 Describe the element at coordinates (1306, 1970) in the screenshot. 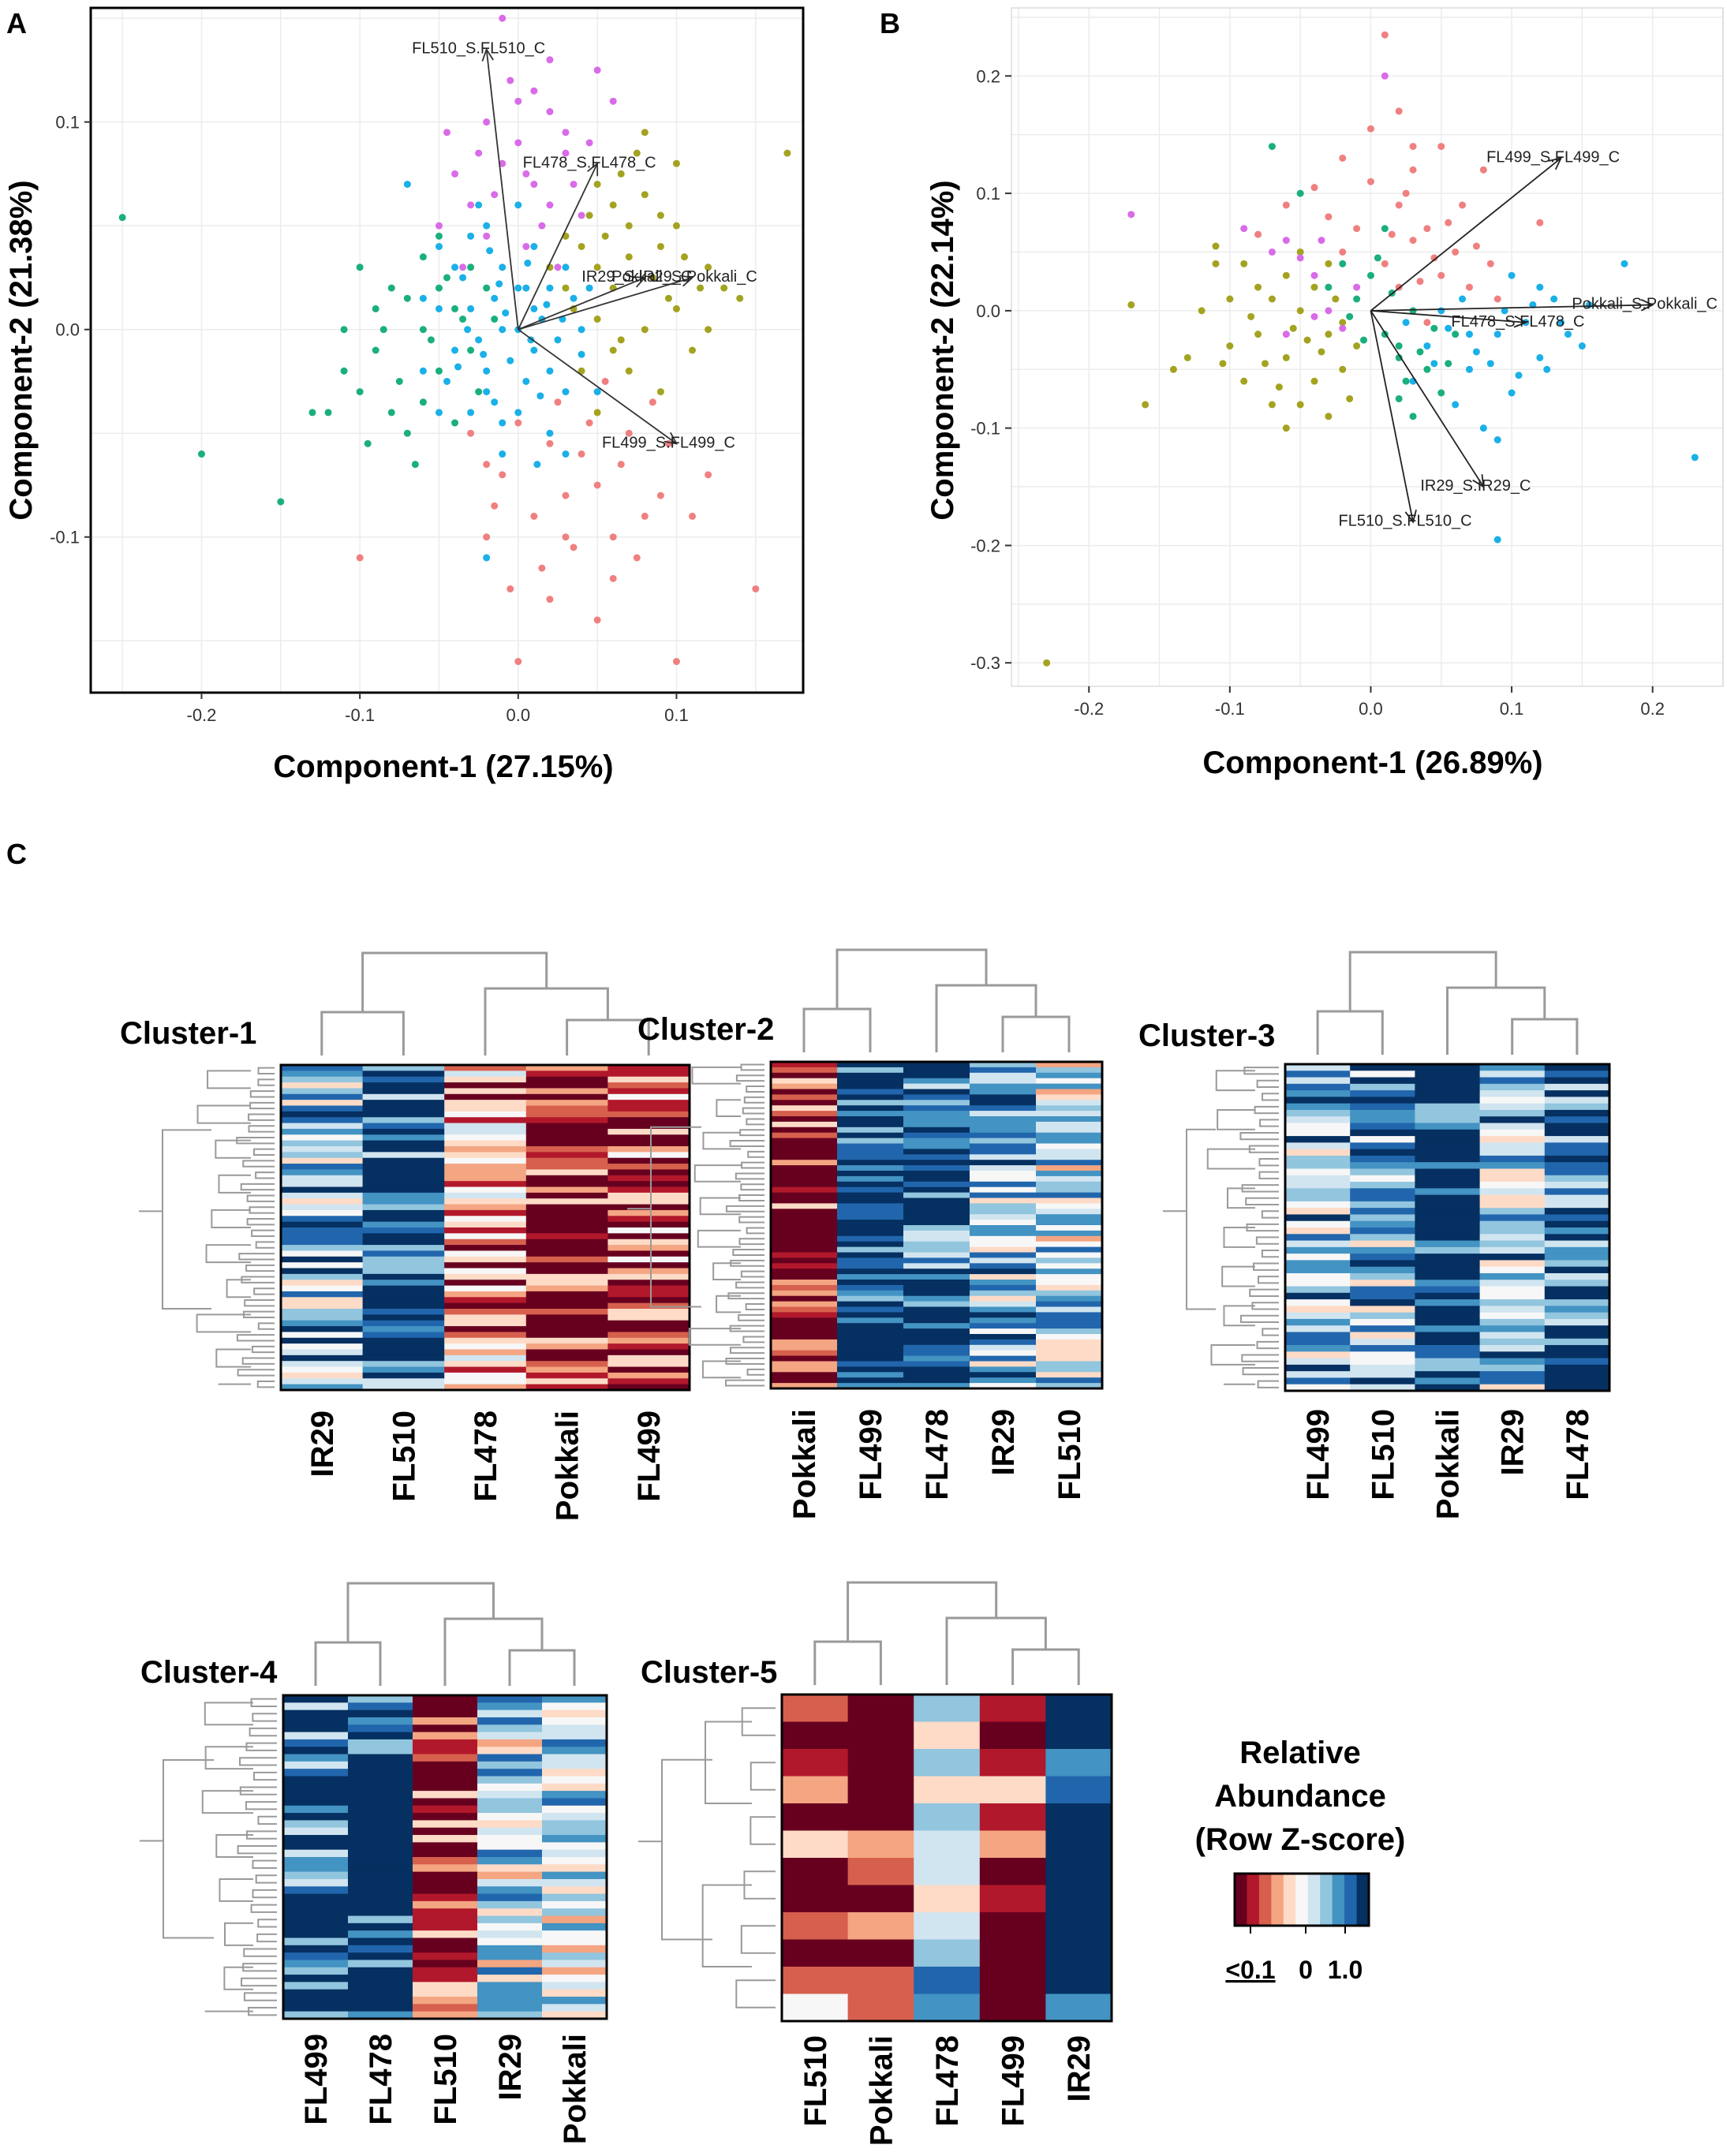

I see `legend-tick-zero: 0` at that location.